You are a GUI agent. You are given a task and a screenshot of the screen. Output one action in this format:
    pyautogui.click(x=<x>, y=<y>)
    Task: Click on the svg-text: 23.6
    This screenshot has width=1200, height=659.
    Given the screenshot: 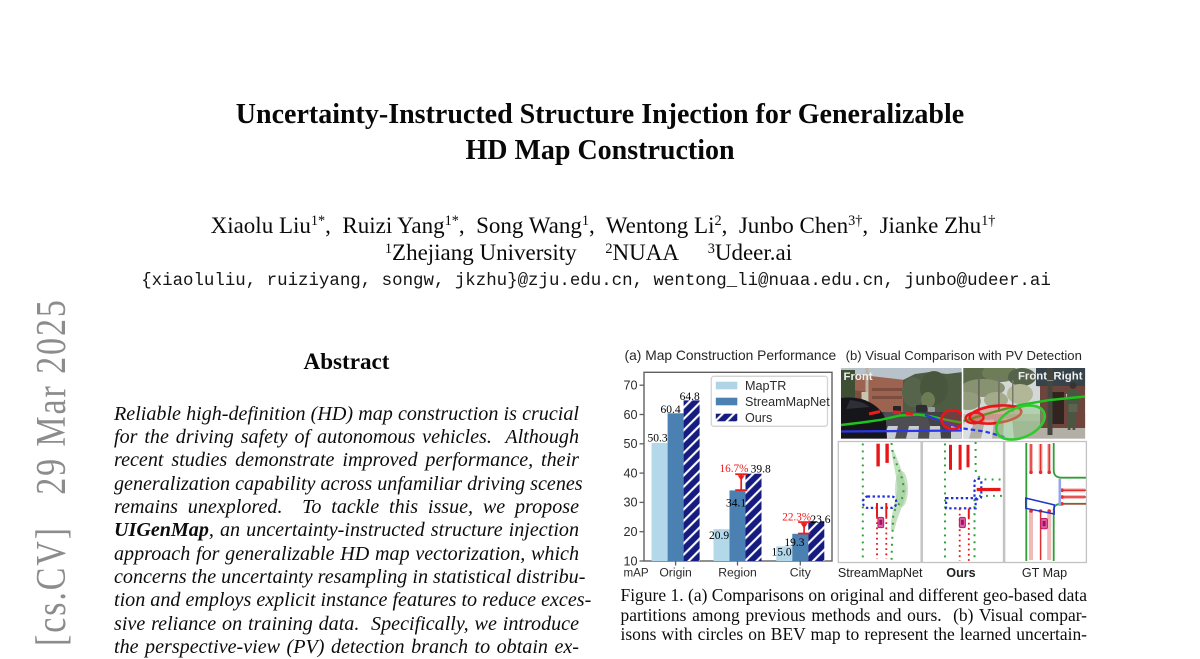 What is the action you would take?
    pyautogui.click(x=820, y=520)
    